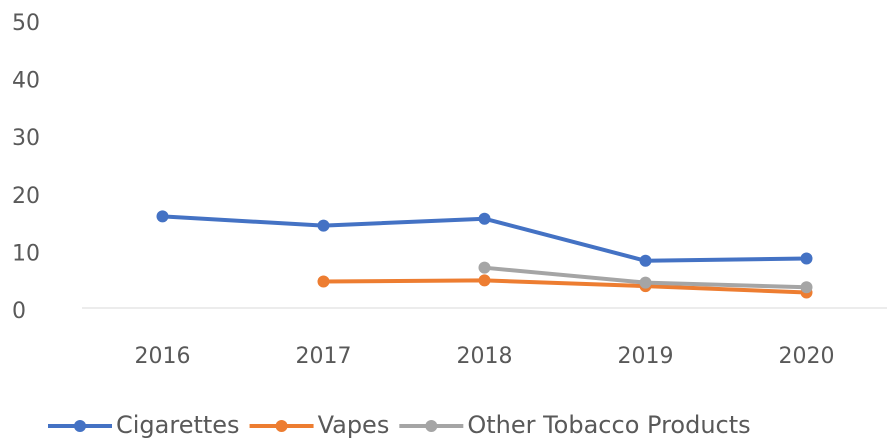 The width and height of the screenshot is (888, 447). What do you see at coordinates (324, 356) in the screenshot?
I see `x-tick-label: 2017` at bounding box center [324, 356].